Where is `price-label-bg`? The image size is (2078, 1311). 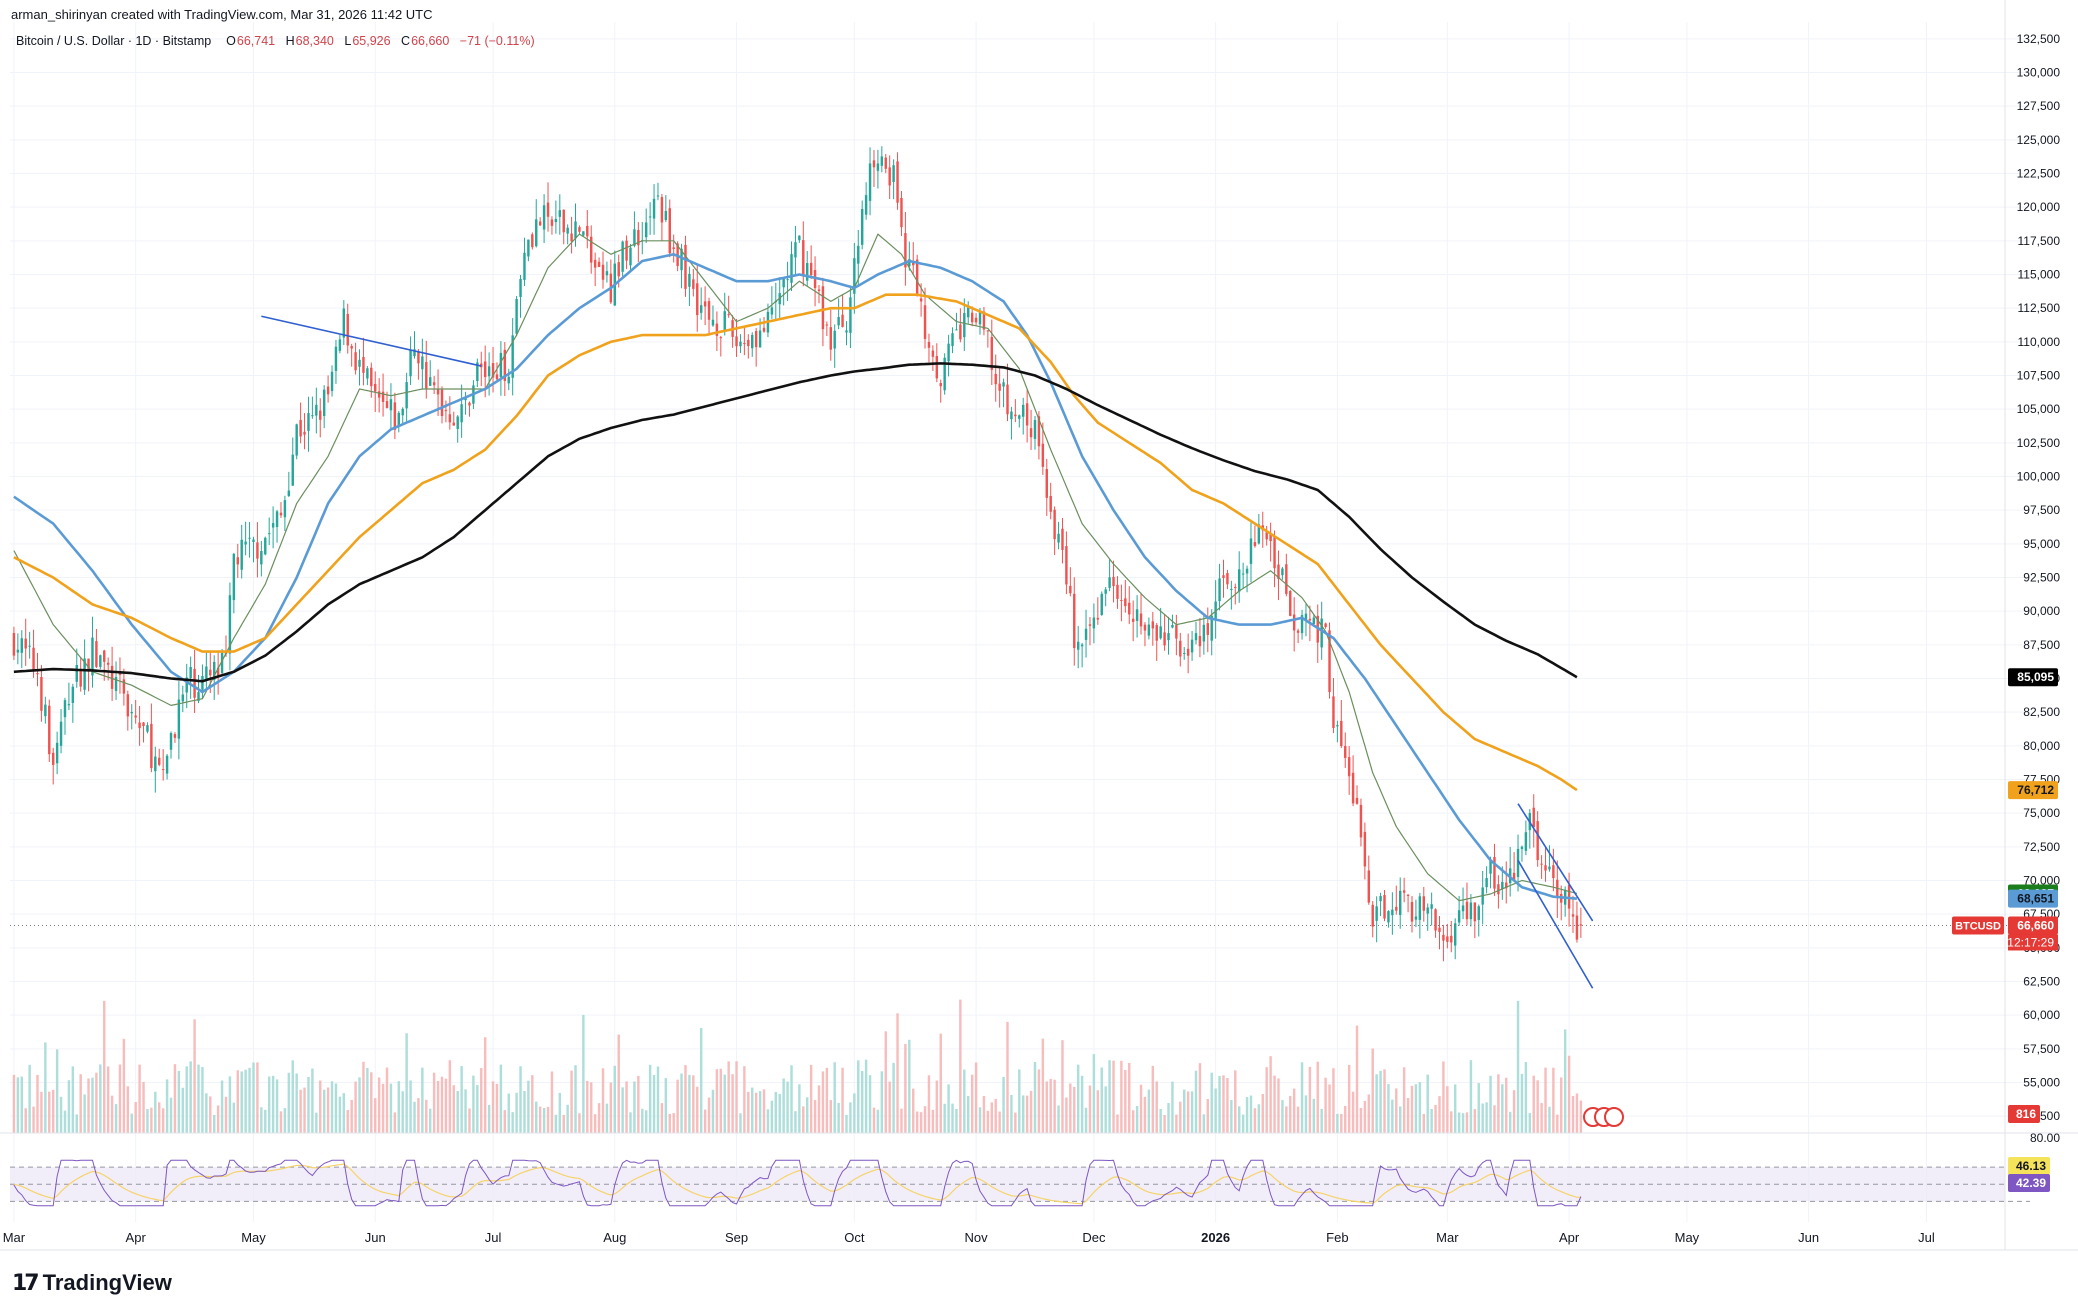 price-label-bg is located at coordinates (2033, 898).